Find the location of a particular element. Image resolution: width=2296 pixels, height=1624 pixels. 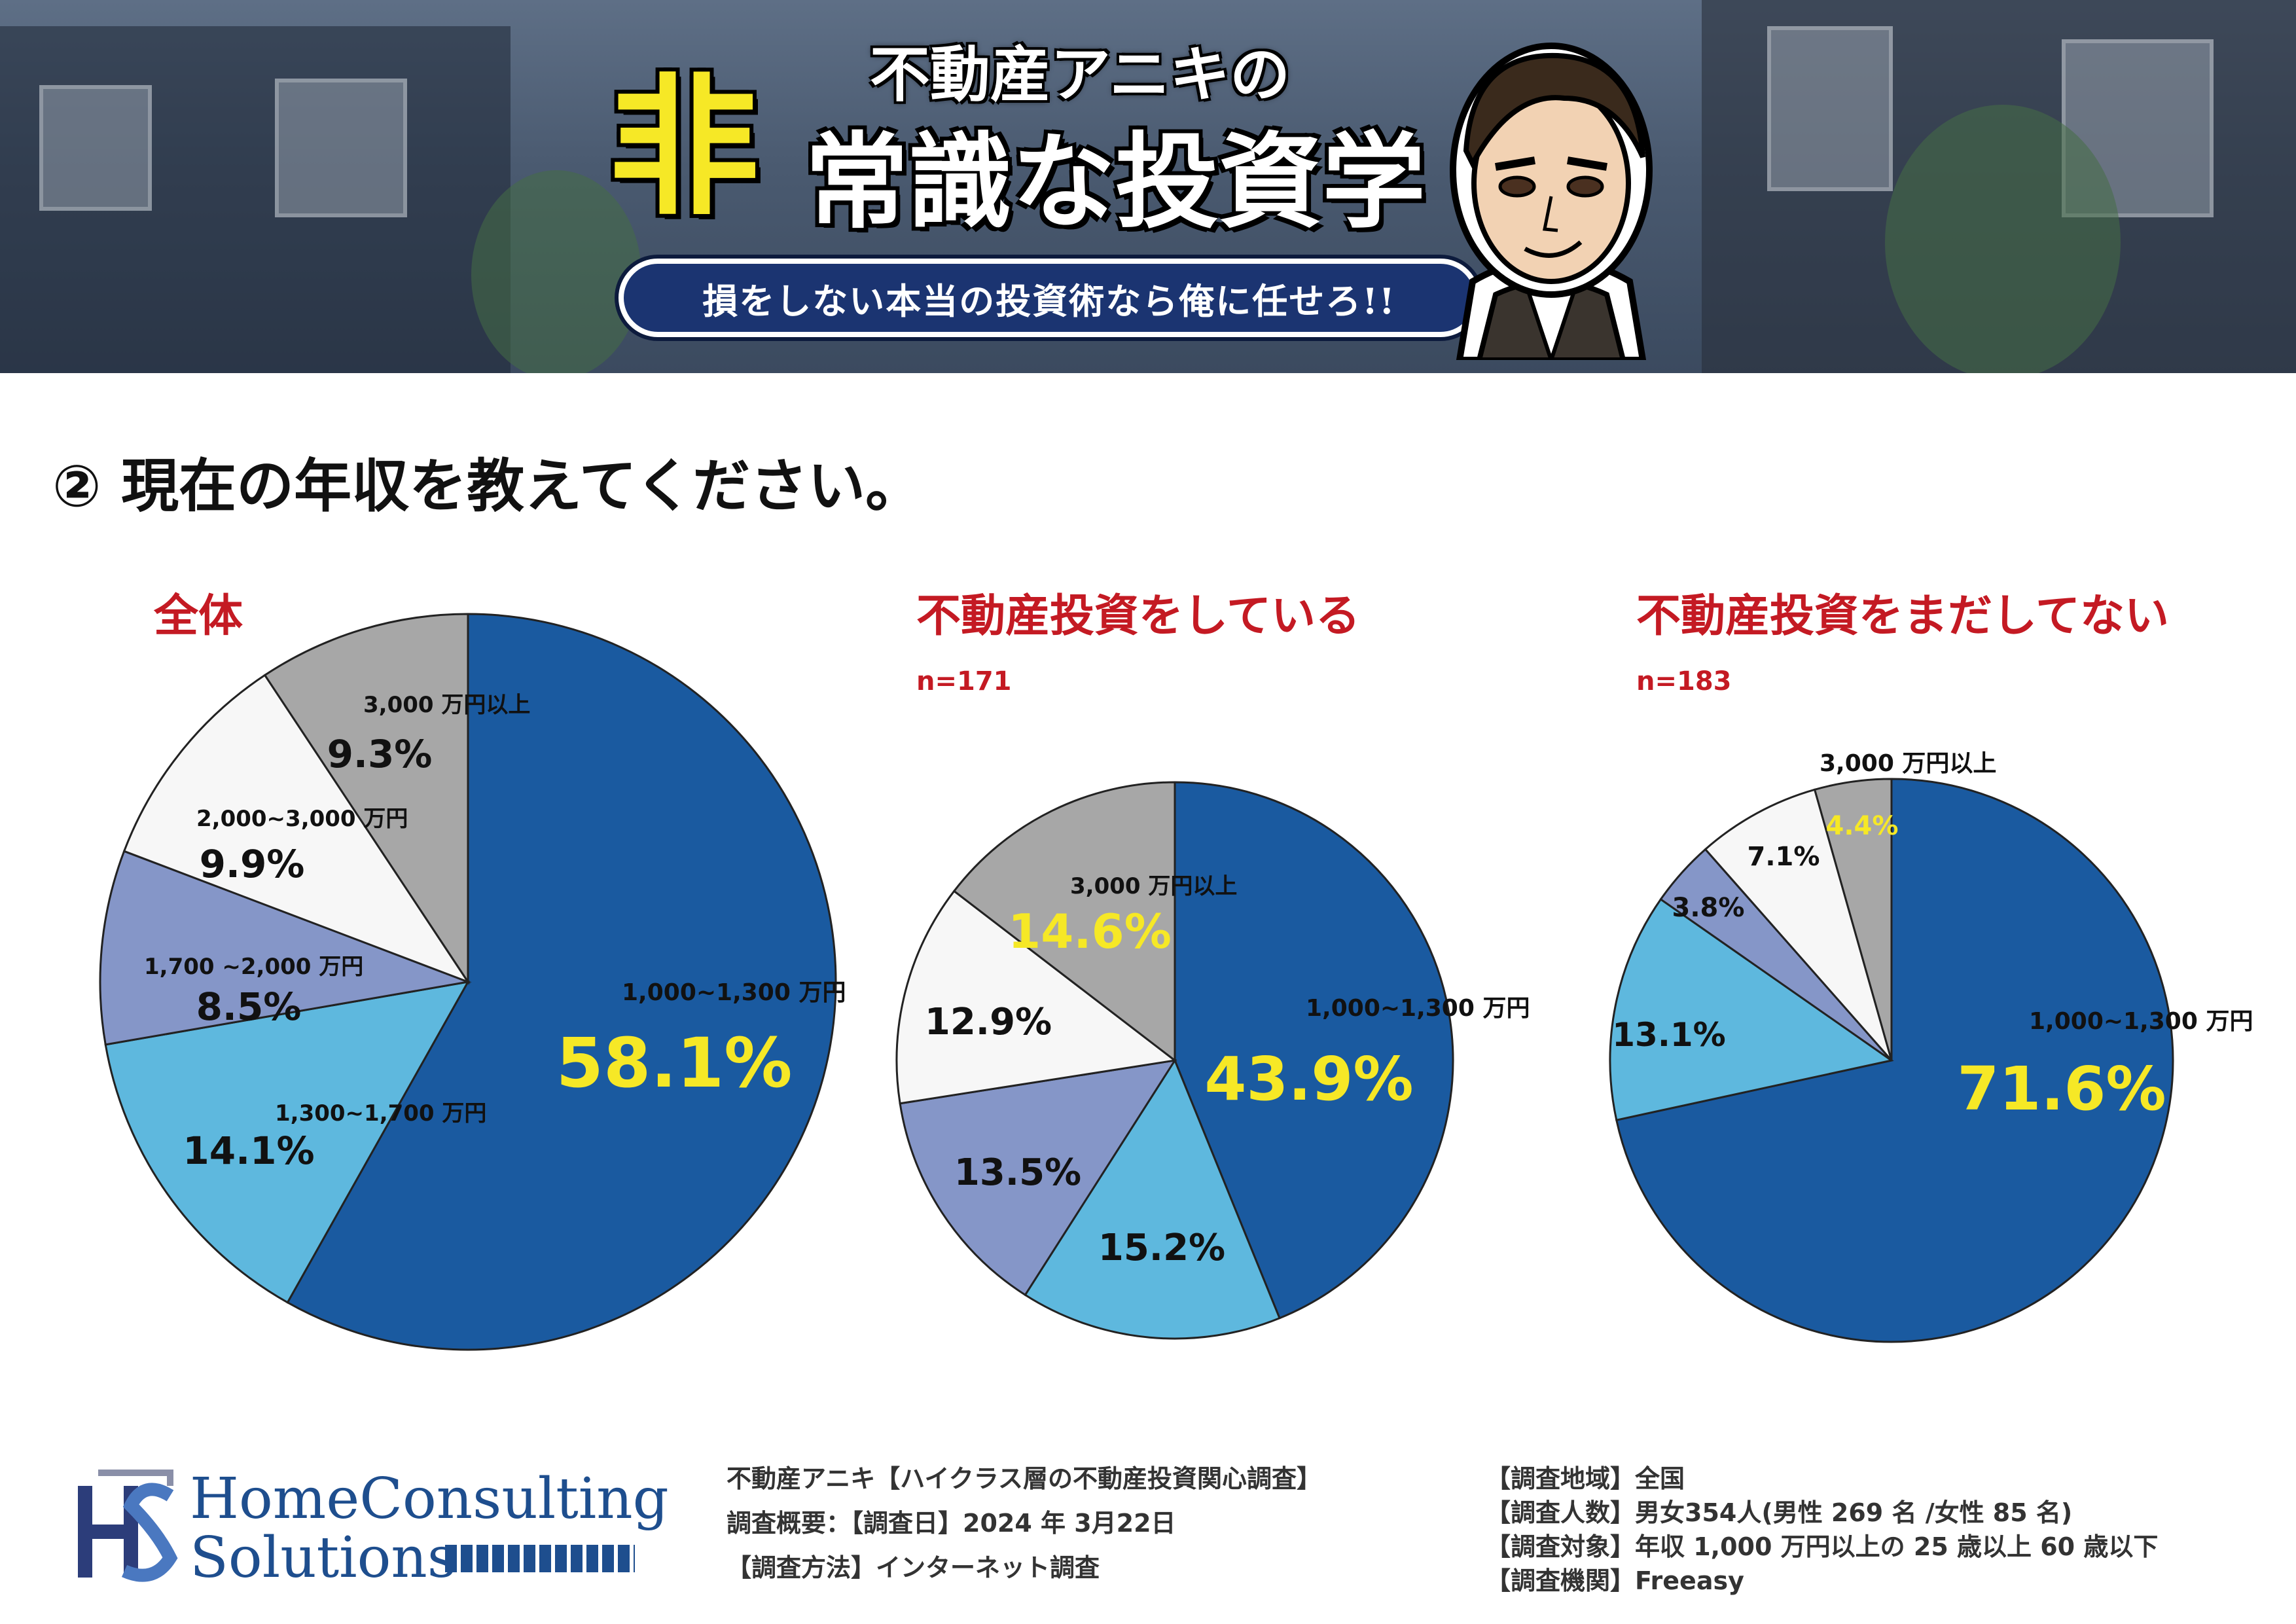

survey-region: 【調査地域】全国 is located at coordinates (1585, 1478).